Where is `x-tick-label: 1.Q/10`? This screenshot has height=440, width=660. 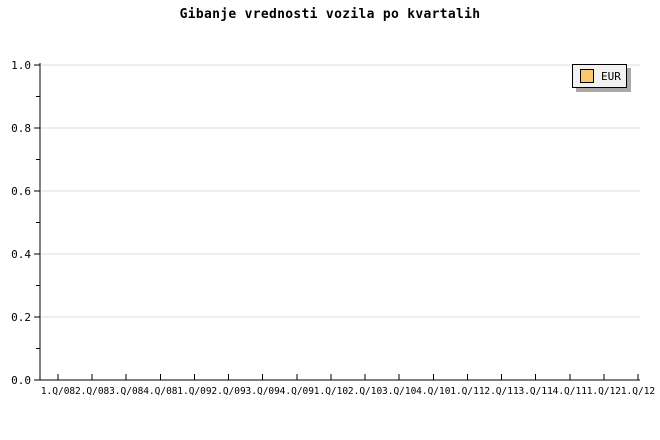 x-tick-label: 1.Q/10 is located at coordinates (331, 391).